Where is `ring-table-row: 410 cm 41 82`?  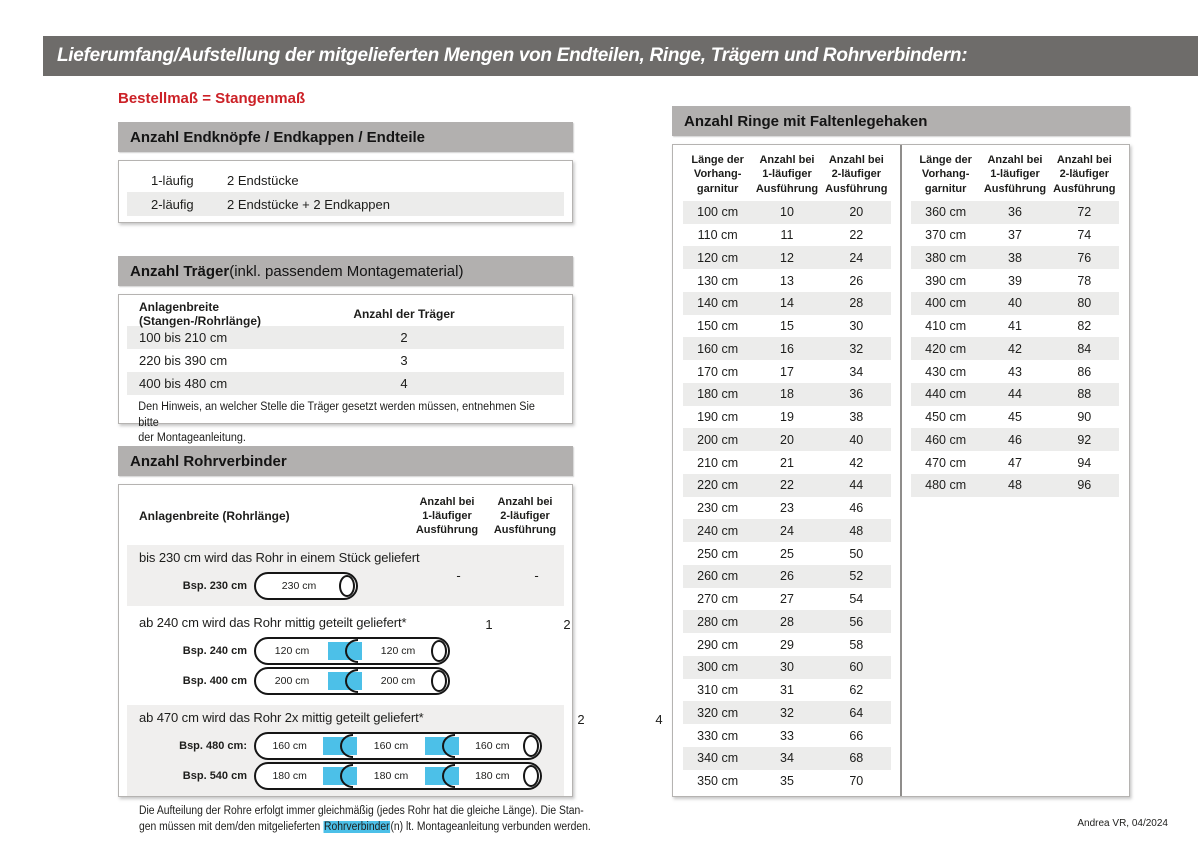 ring-table-row: 410 cm 41 82 is located at coordinates (1015, 326).